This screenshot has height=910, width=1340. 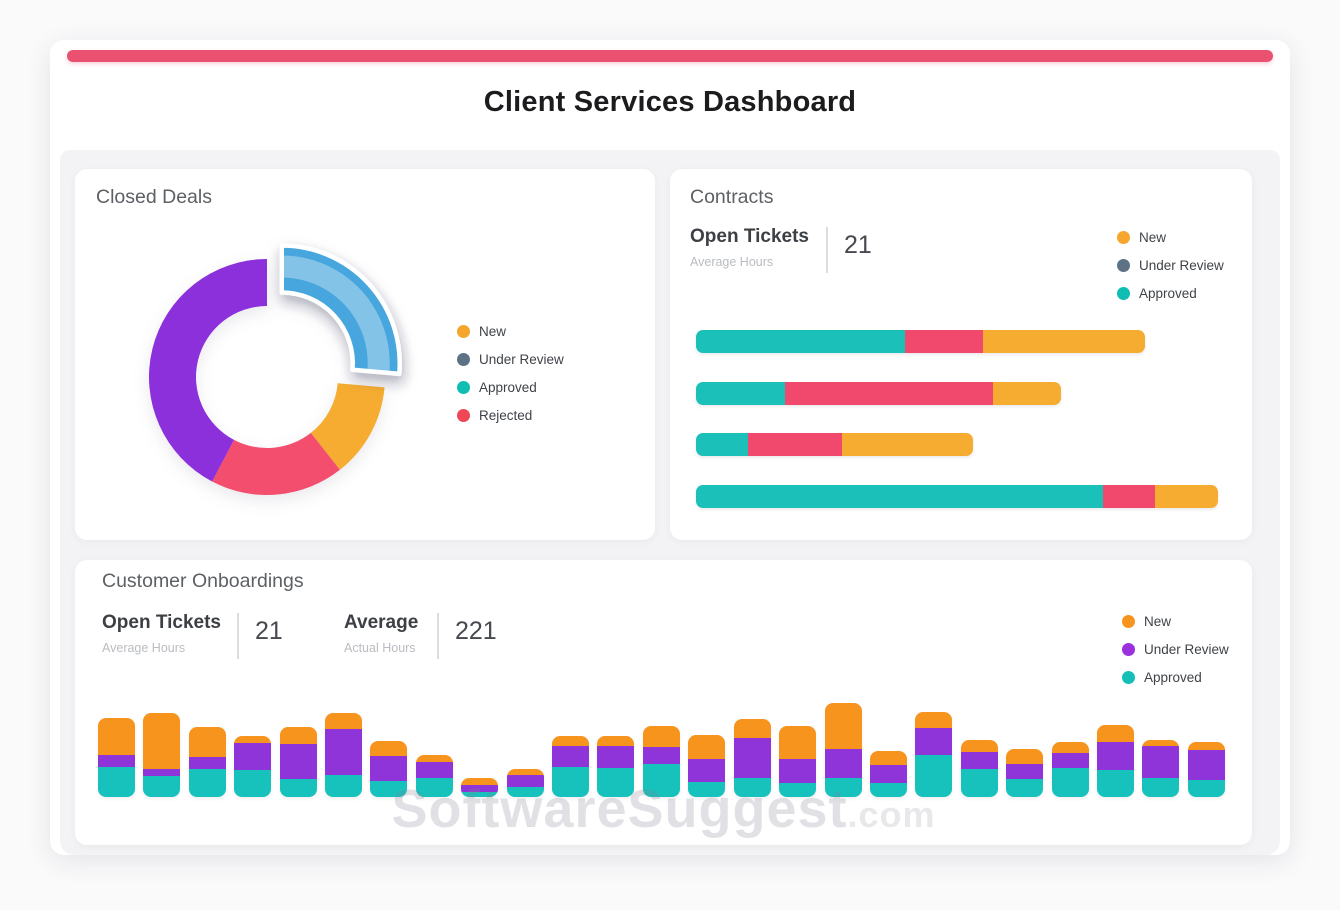 I want to click on contracts-stat-label: Open Tickets, so click(x=749, y=236).